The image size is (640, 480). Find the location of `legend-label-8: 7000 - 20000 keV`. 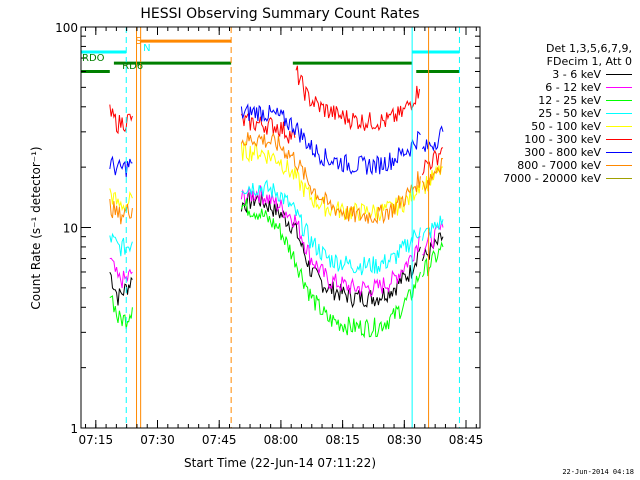

legend-label-8: 7000 - 20000 keV is located at coordinates (552, 178).